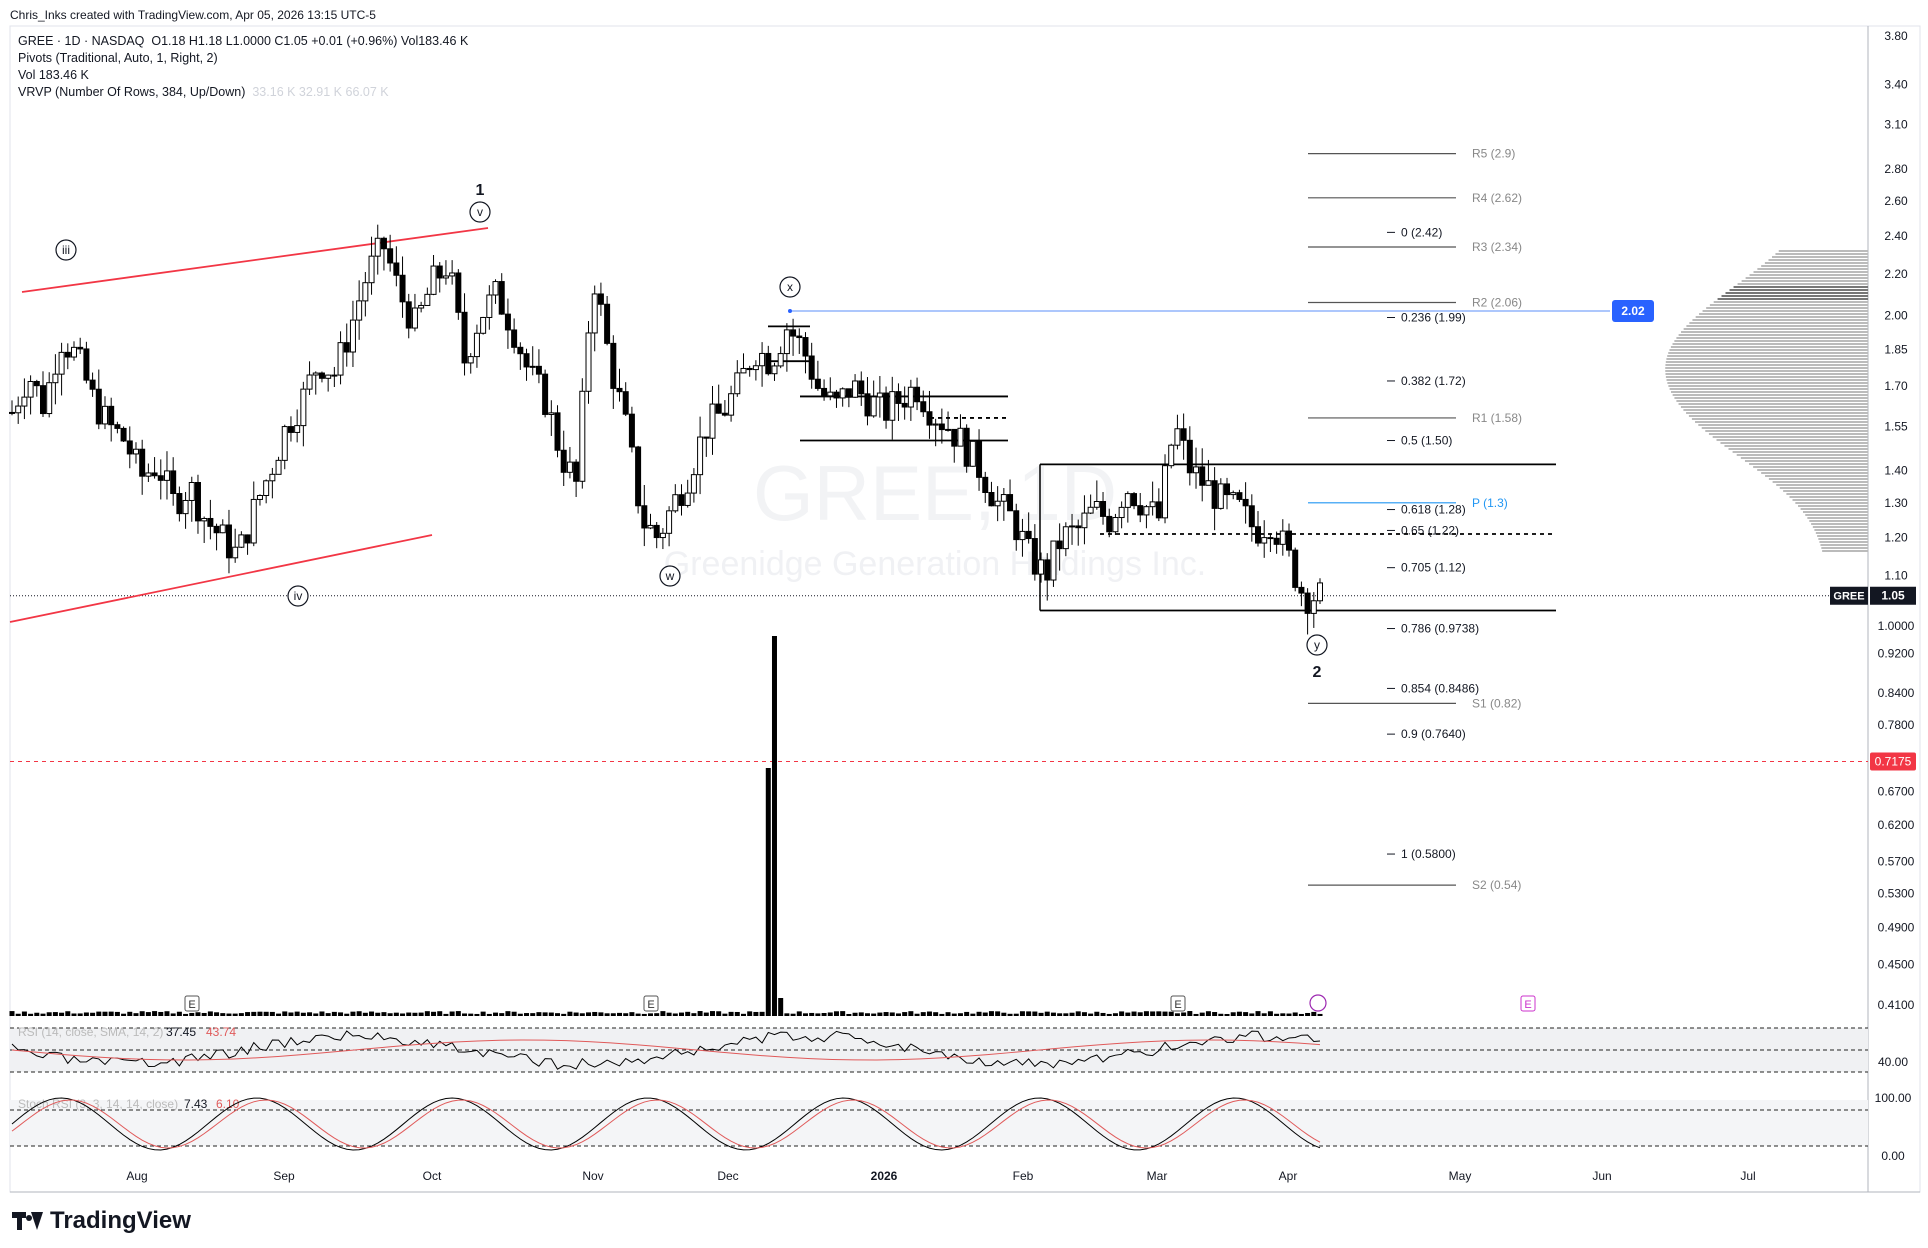 The height and width of the screenshot is (1248, 1928). What do you see at coordinates (255, 260) in the screenshot?
I see `channel-upper-line` at bounding box center [255, 260].